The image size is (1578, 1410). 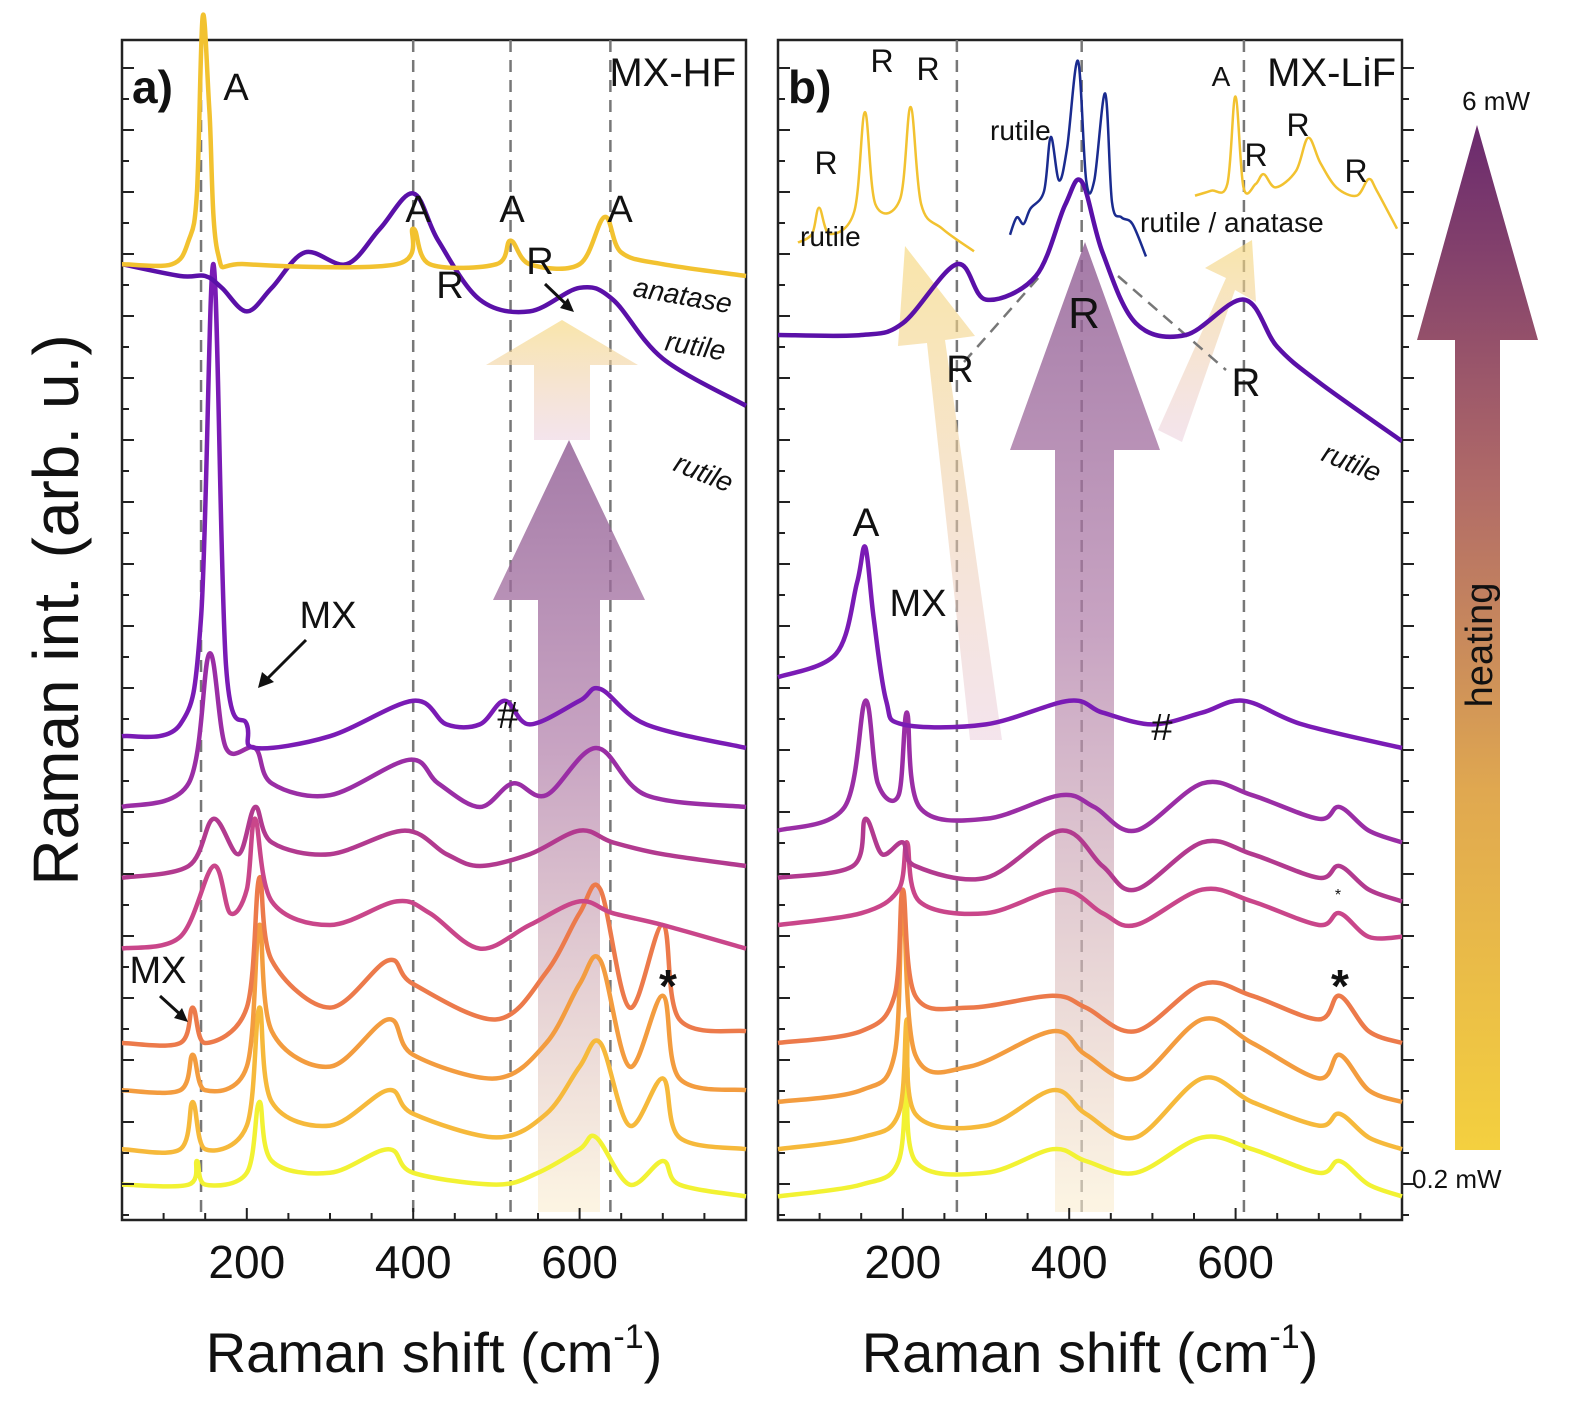 I want to click on b-annot-rutile-purple: rutile, so click(x=1352, y=462).